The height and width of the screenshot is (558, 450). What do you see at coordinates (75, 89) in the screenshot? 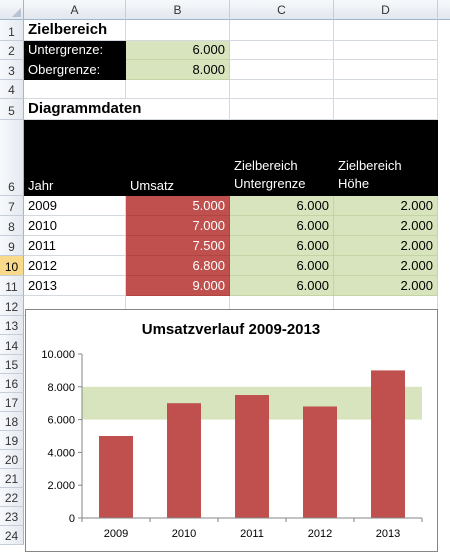
I see `cell-a4` at bounding box center [75, 89].